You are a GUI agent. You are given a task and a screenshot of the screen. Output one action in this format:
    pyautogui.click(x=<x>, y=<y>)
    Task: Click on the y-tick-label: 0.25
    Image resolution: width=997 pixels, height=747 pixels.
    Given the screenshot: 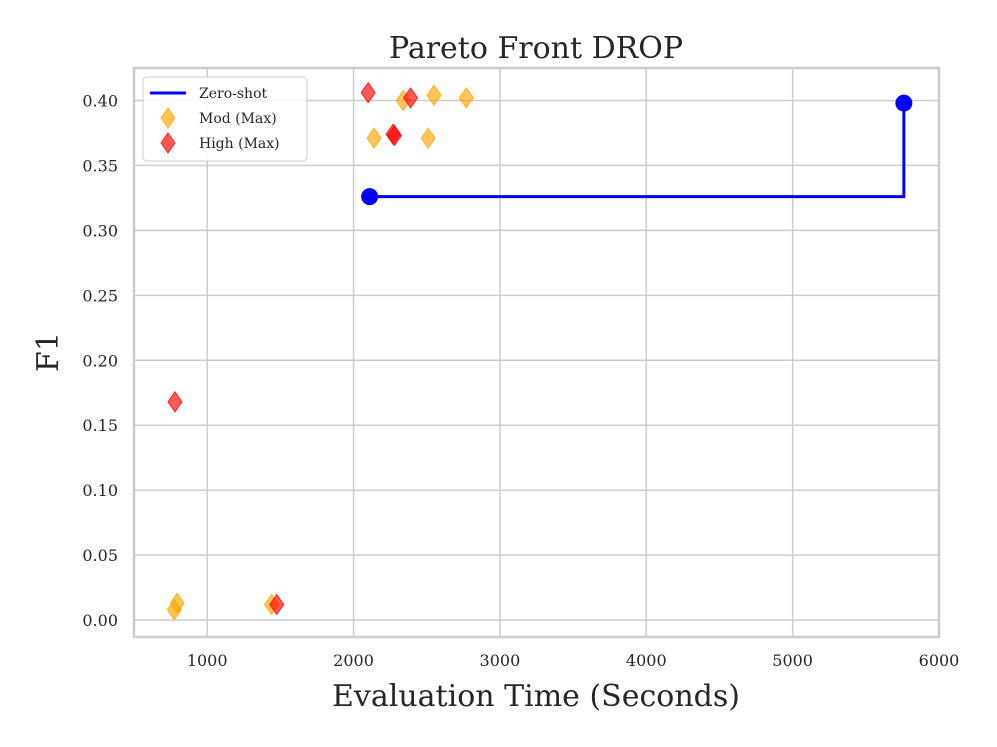 What is the action you would take?
    pyautogui.click(x=100, y=295)
    